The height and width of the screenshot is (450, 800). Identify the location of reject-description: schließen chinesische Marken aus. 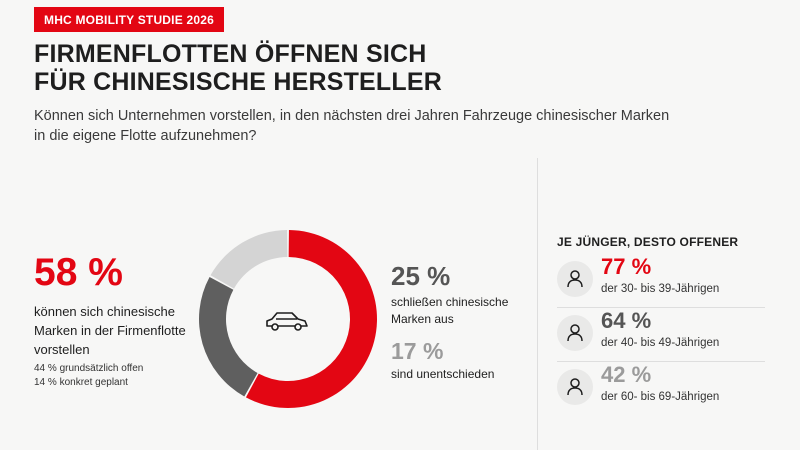
(450, 310).